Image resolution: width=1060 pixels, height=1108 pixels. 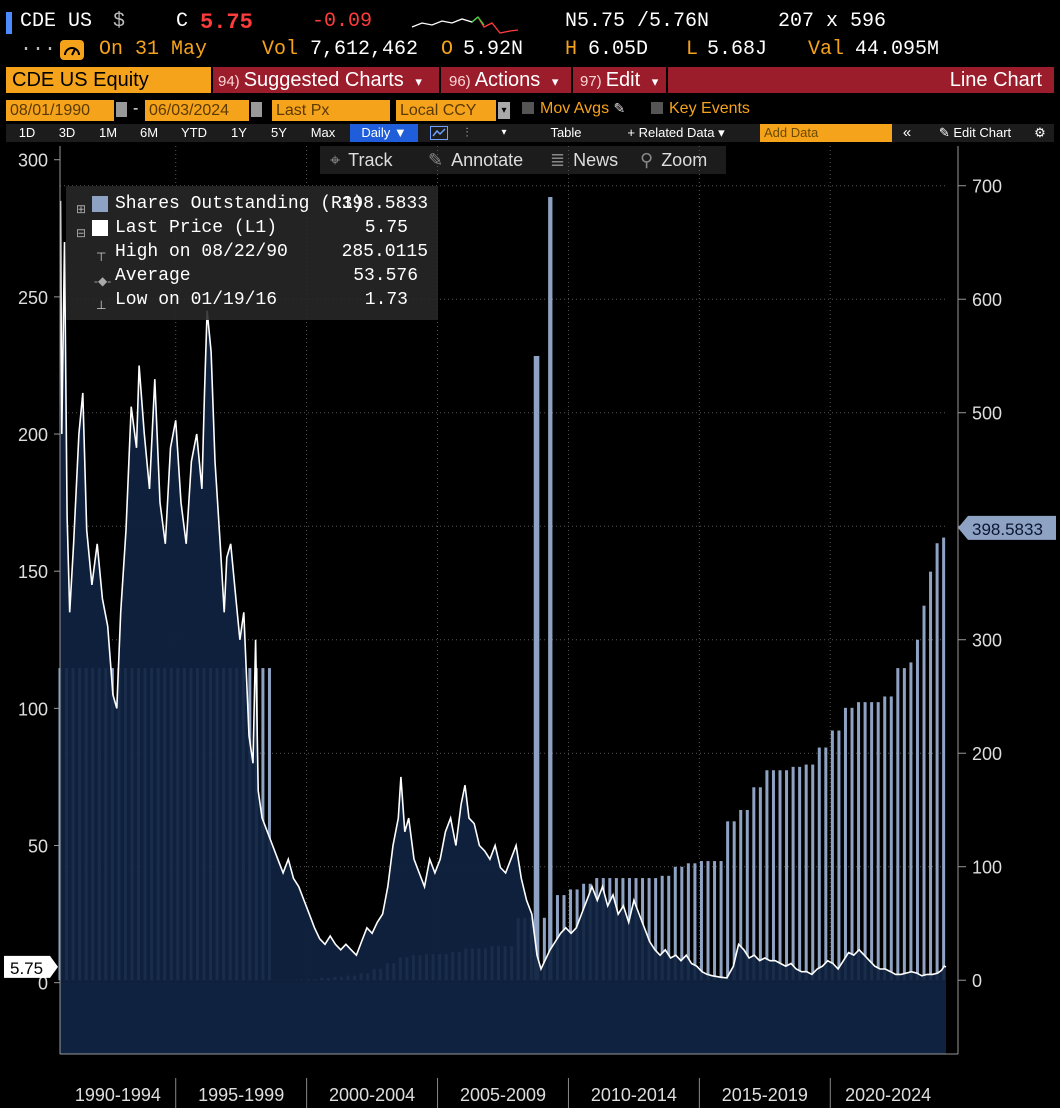 I want to click on period-1d: 1D, so click(x=27, y=132).